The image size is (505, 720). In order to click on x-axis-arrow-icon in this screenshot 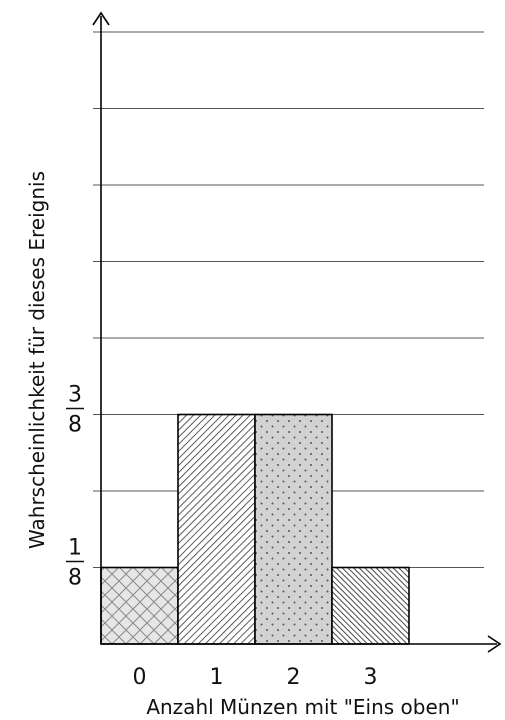, I will do `click(494, 644)`.